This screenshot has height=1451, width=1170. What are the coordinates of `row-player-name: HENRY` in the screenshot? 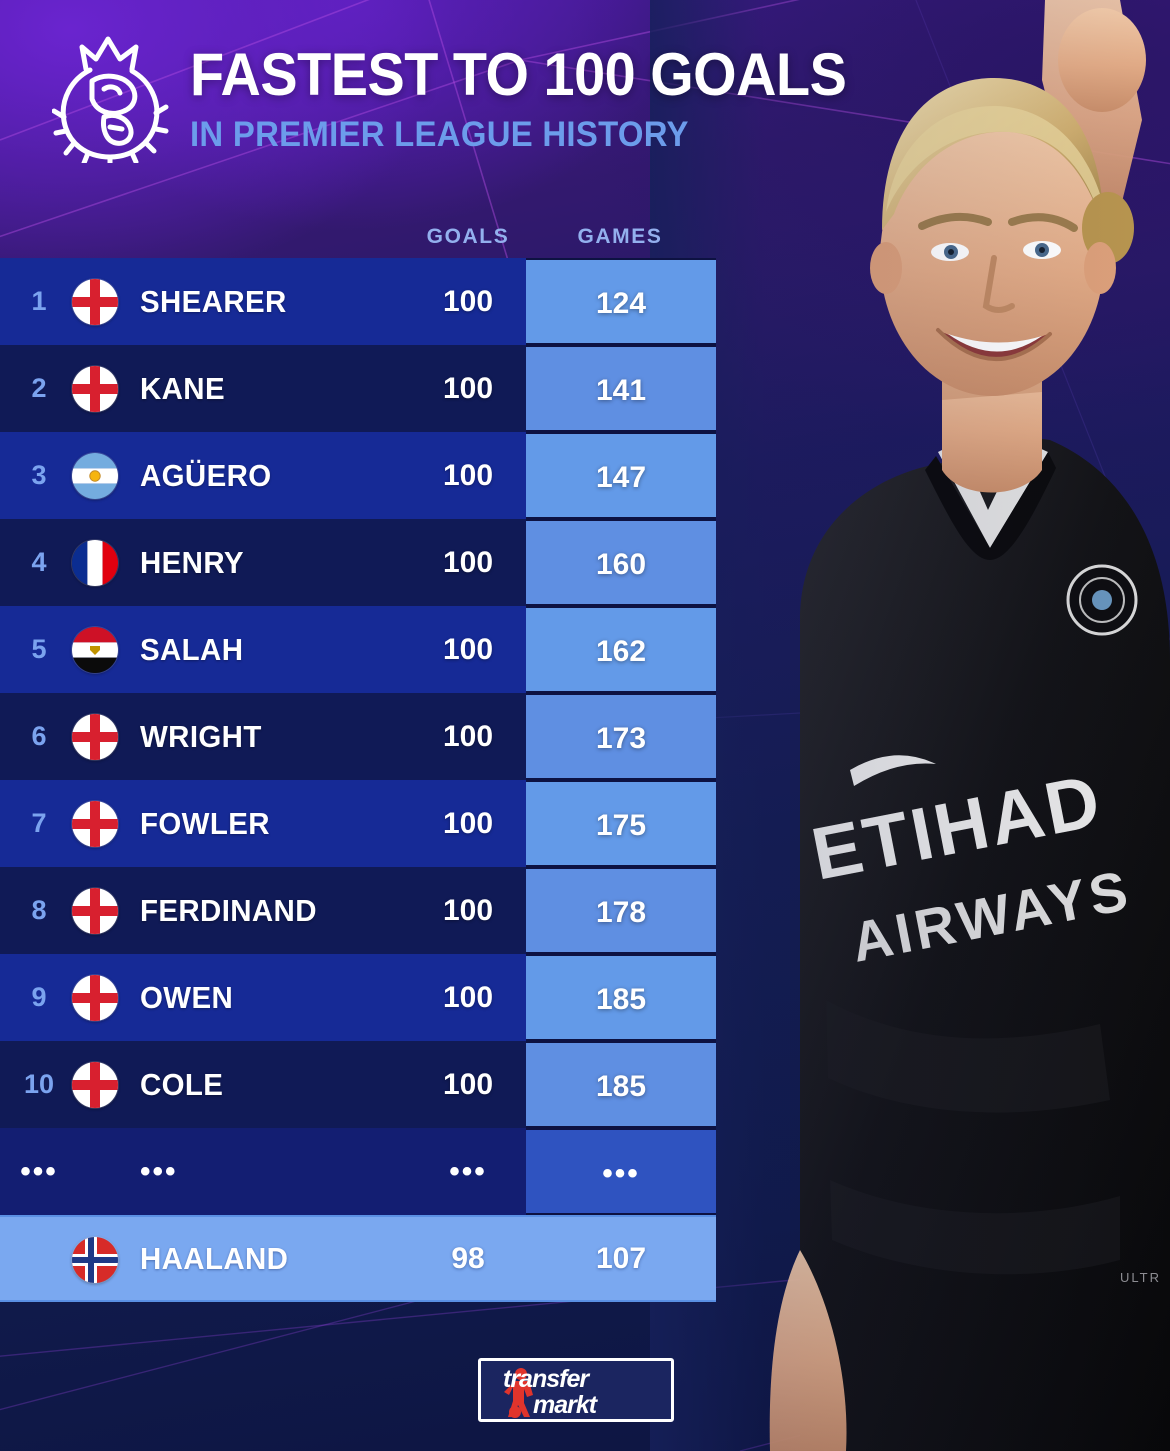 It's located at (192, 562).